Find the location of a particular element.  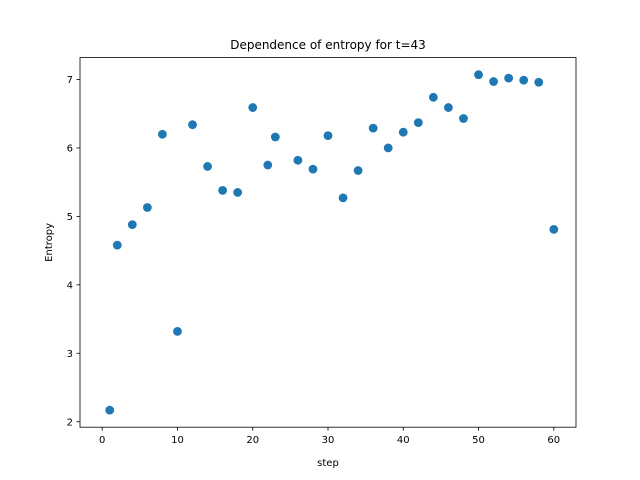

y-tick-label: 7 is located at coordinates (70, 80).